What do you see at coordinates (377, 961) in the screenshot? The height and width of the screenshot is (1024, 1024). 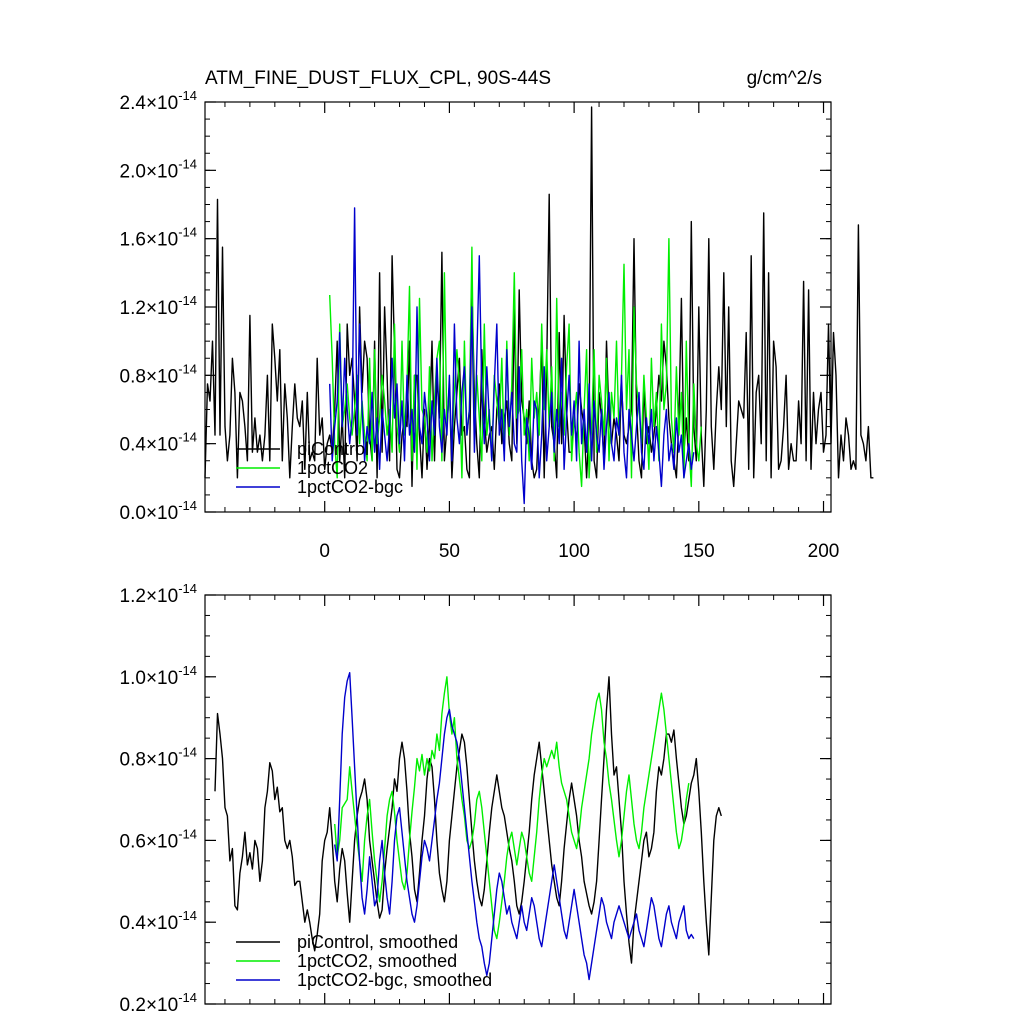 I see `legend-label-bottom-1: 1pctCO2, smoothed` at bounding box center [377, 961].